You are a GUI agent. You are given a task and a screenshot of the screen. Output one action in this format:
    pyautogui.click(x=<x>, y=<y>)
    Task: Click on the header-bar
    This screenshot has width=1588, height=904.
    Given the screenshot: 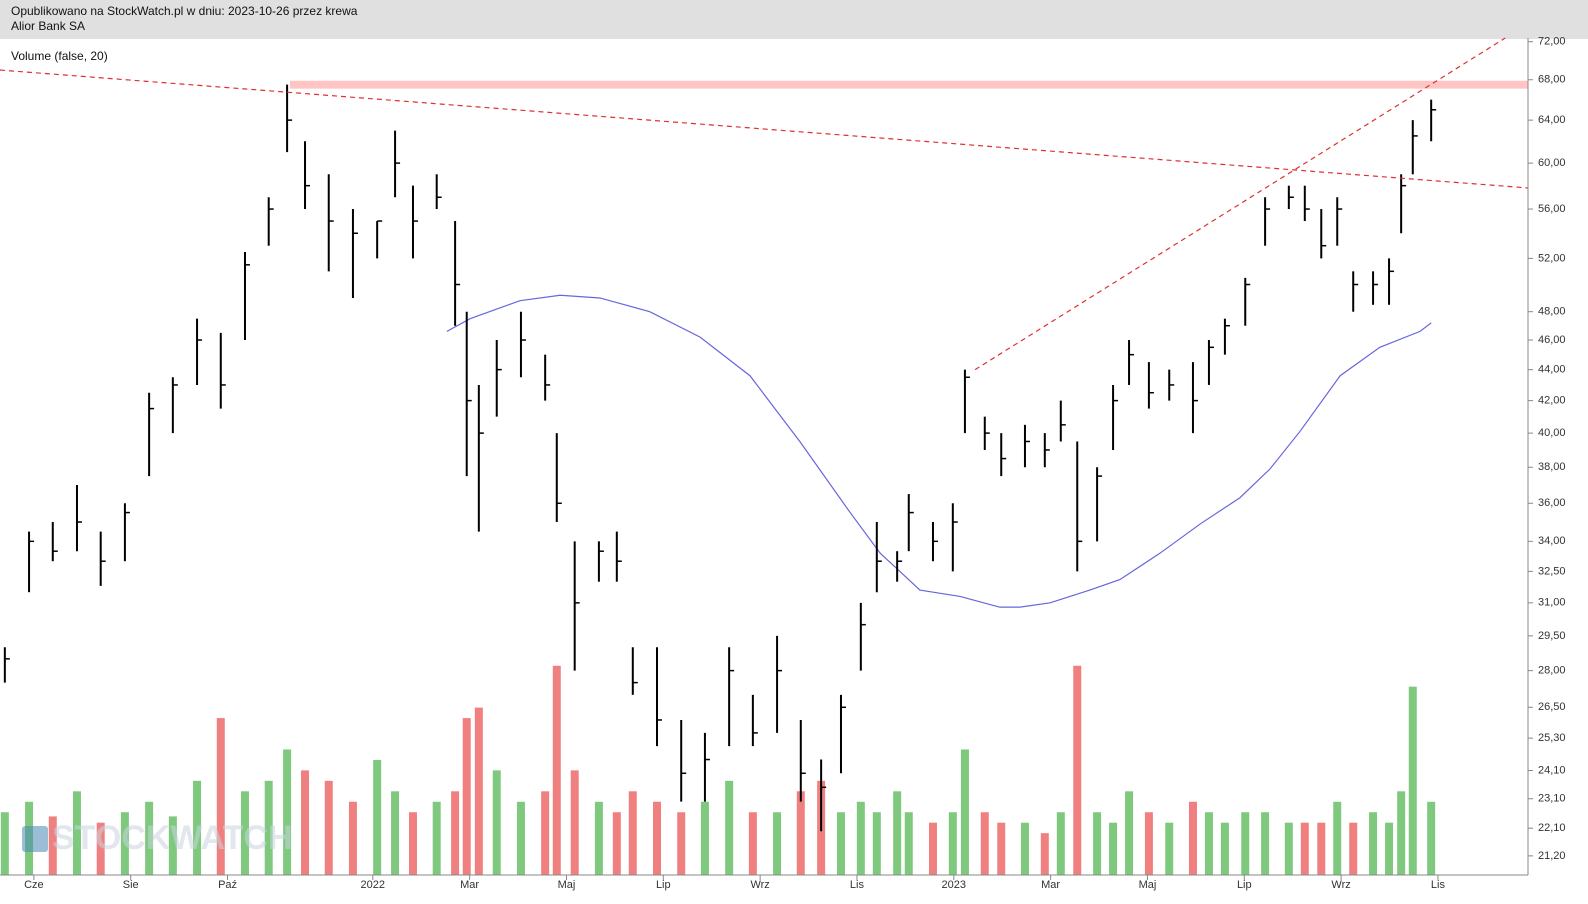 What is the action you would take?
    pyautogui.click(x=794, y=19)
    